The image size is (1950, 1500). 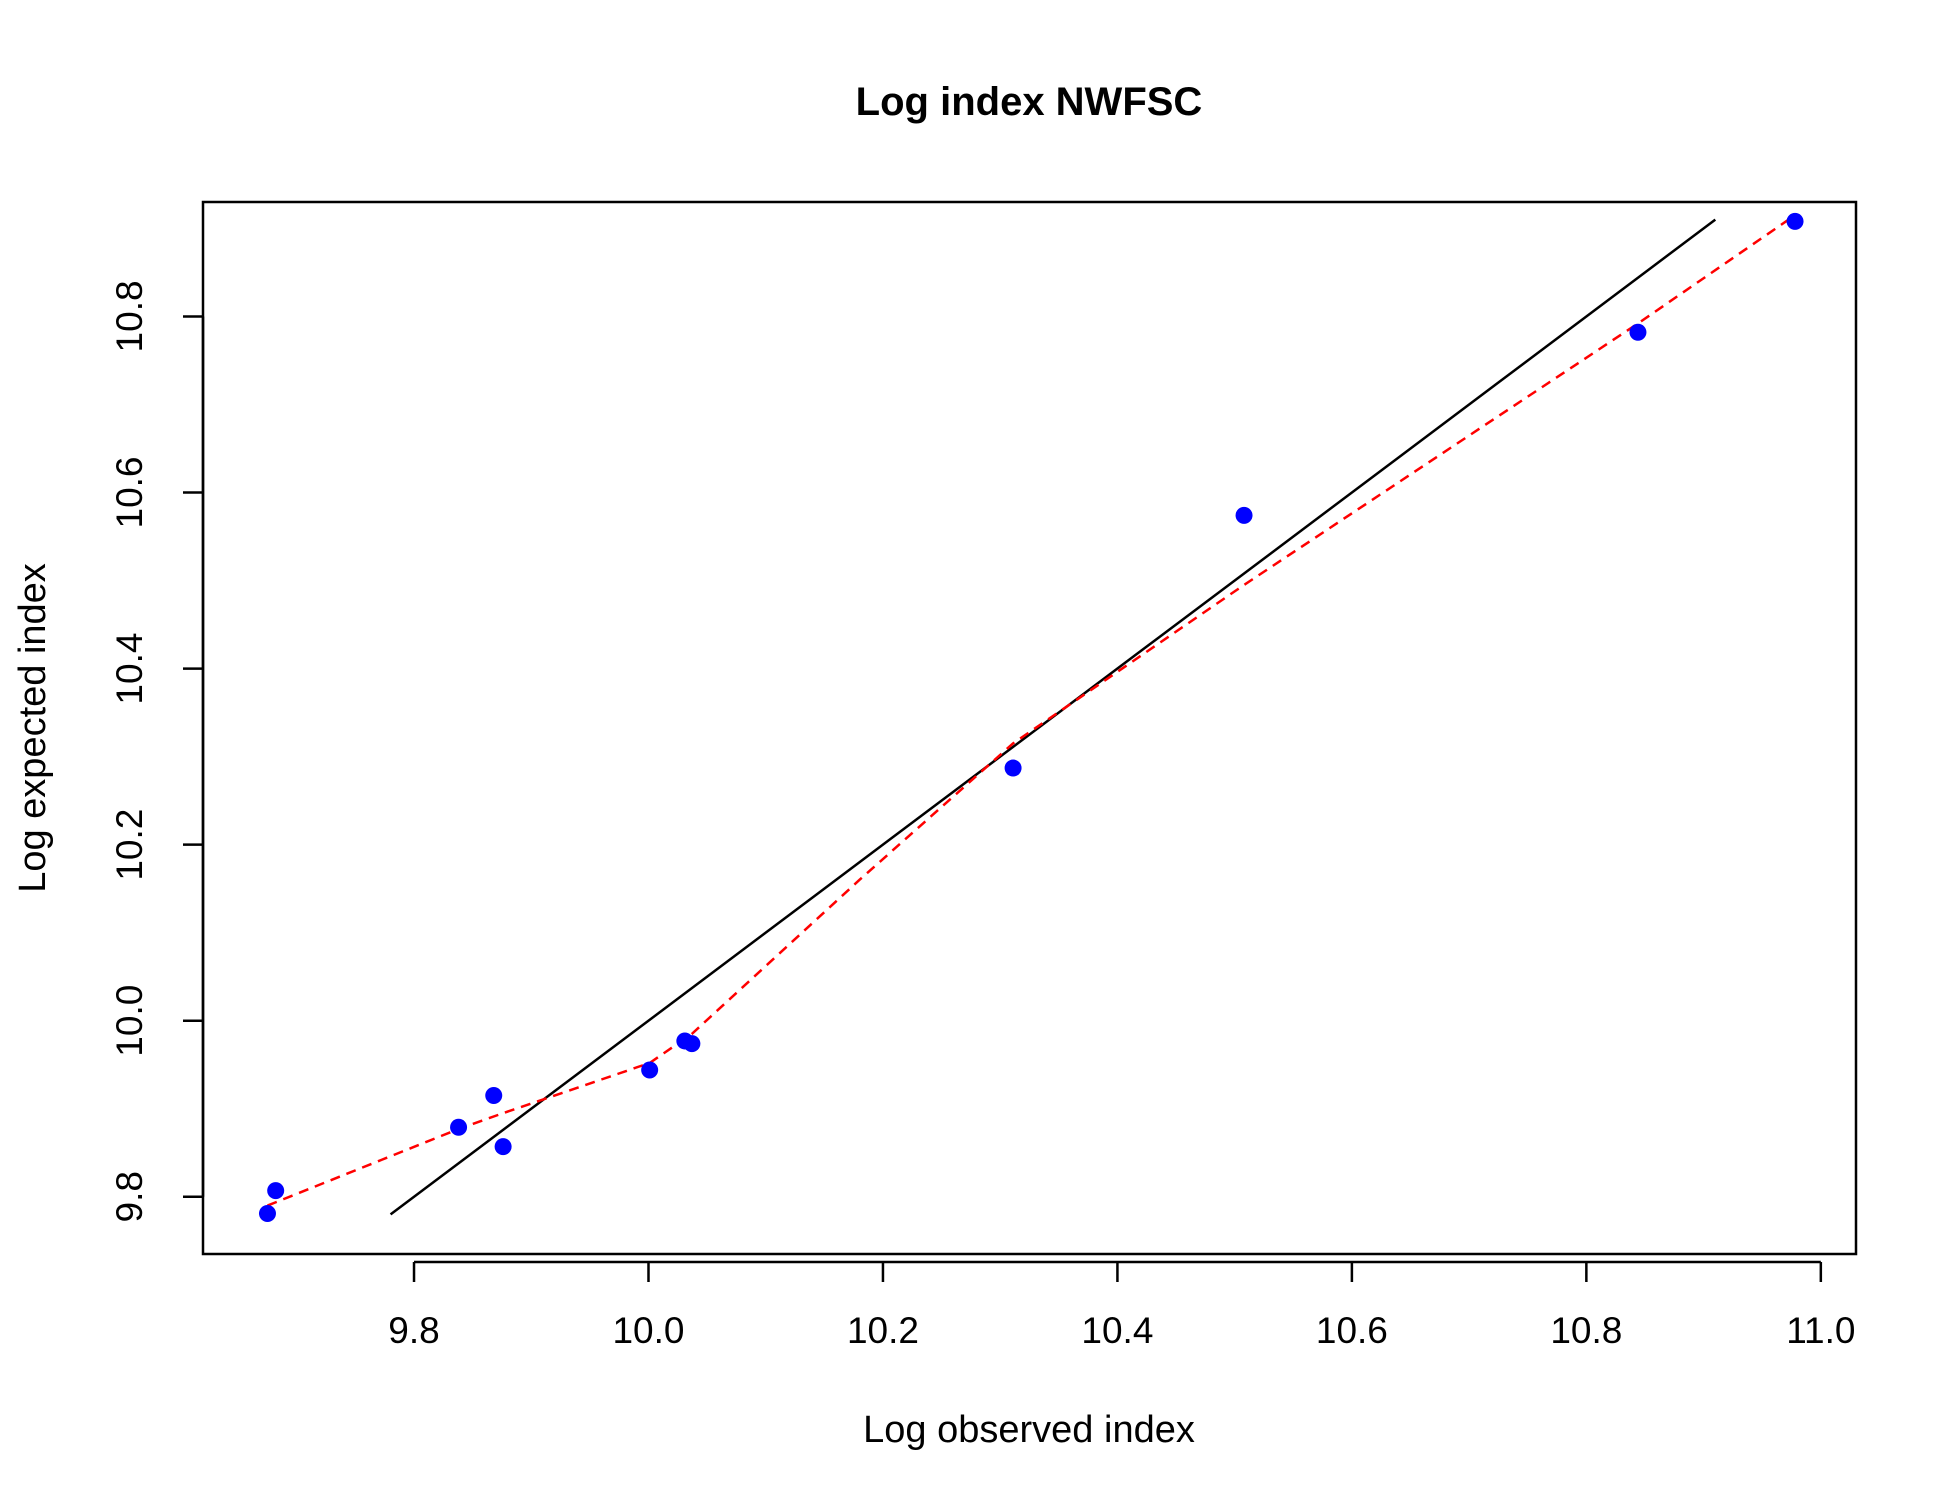 What do you see at coordinates (1352, 1330) in the screenshot?
I see `x-tick-label: 10.6` at bounding box center [1352, 1330].